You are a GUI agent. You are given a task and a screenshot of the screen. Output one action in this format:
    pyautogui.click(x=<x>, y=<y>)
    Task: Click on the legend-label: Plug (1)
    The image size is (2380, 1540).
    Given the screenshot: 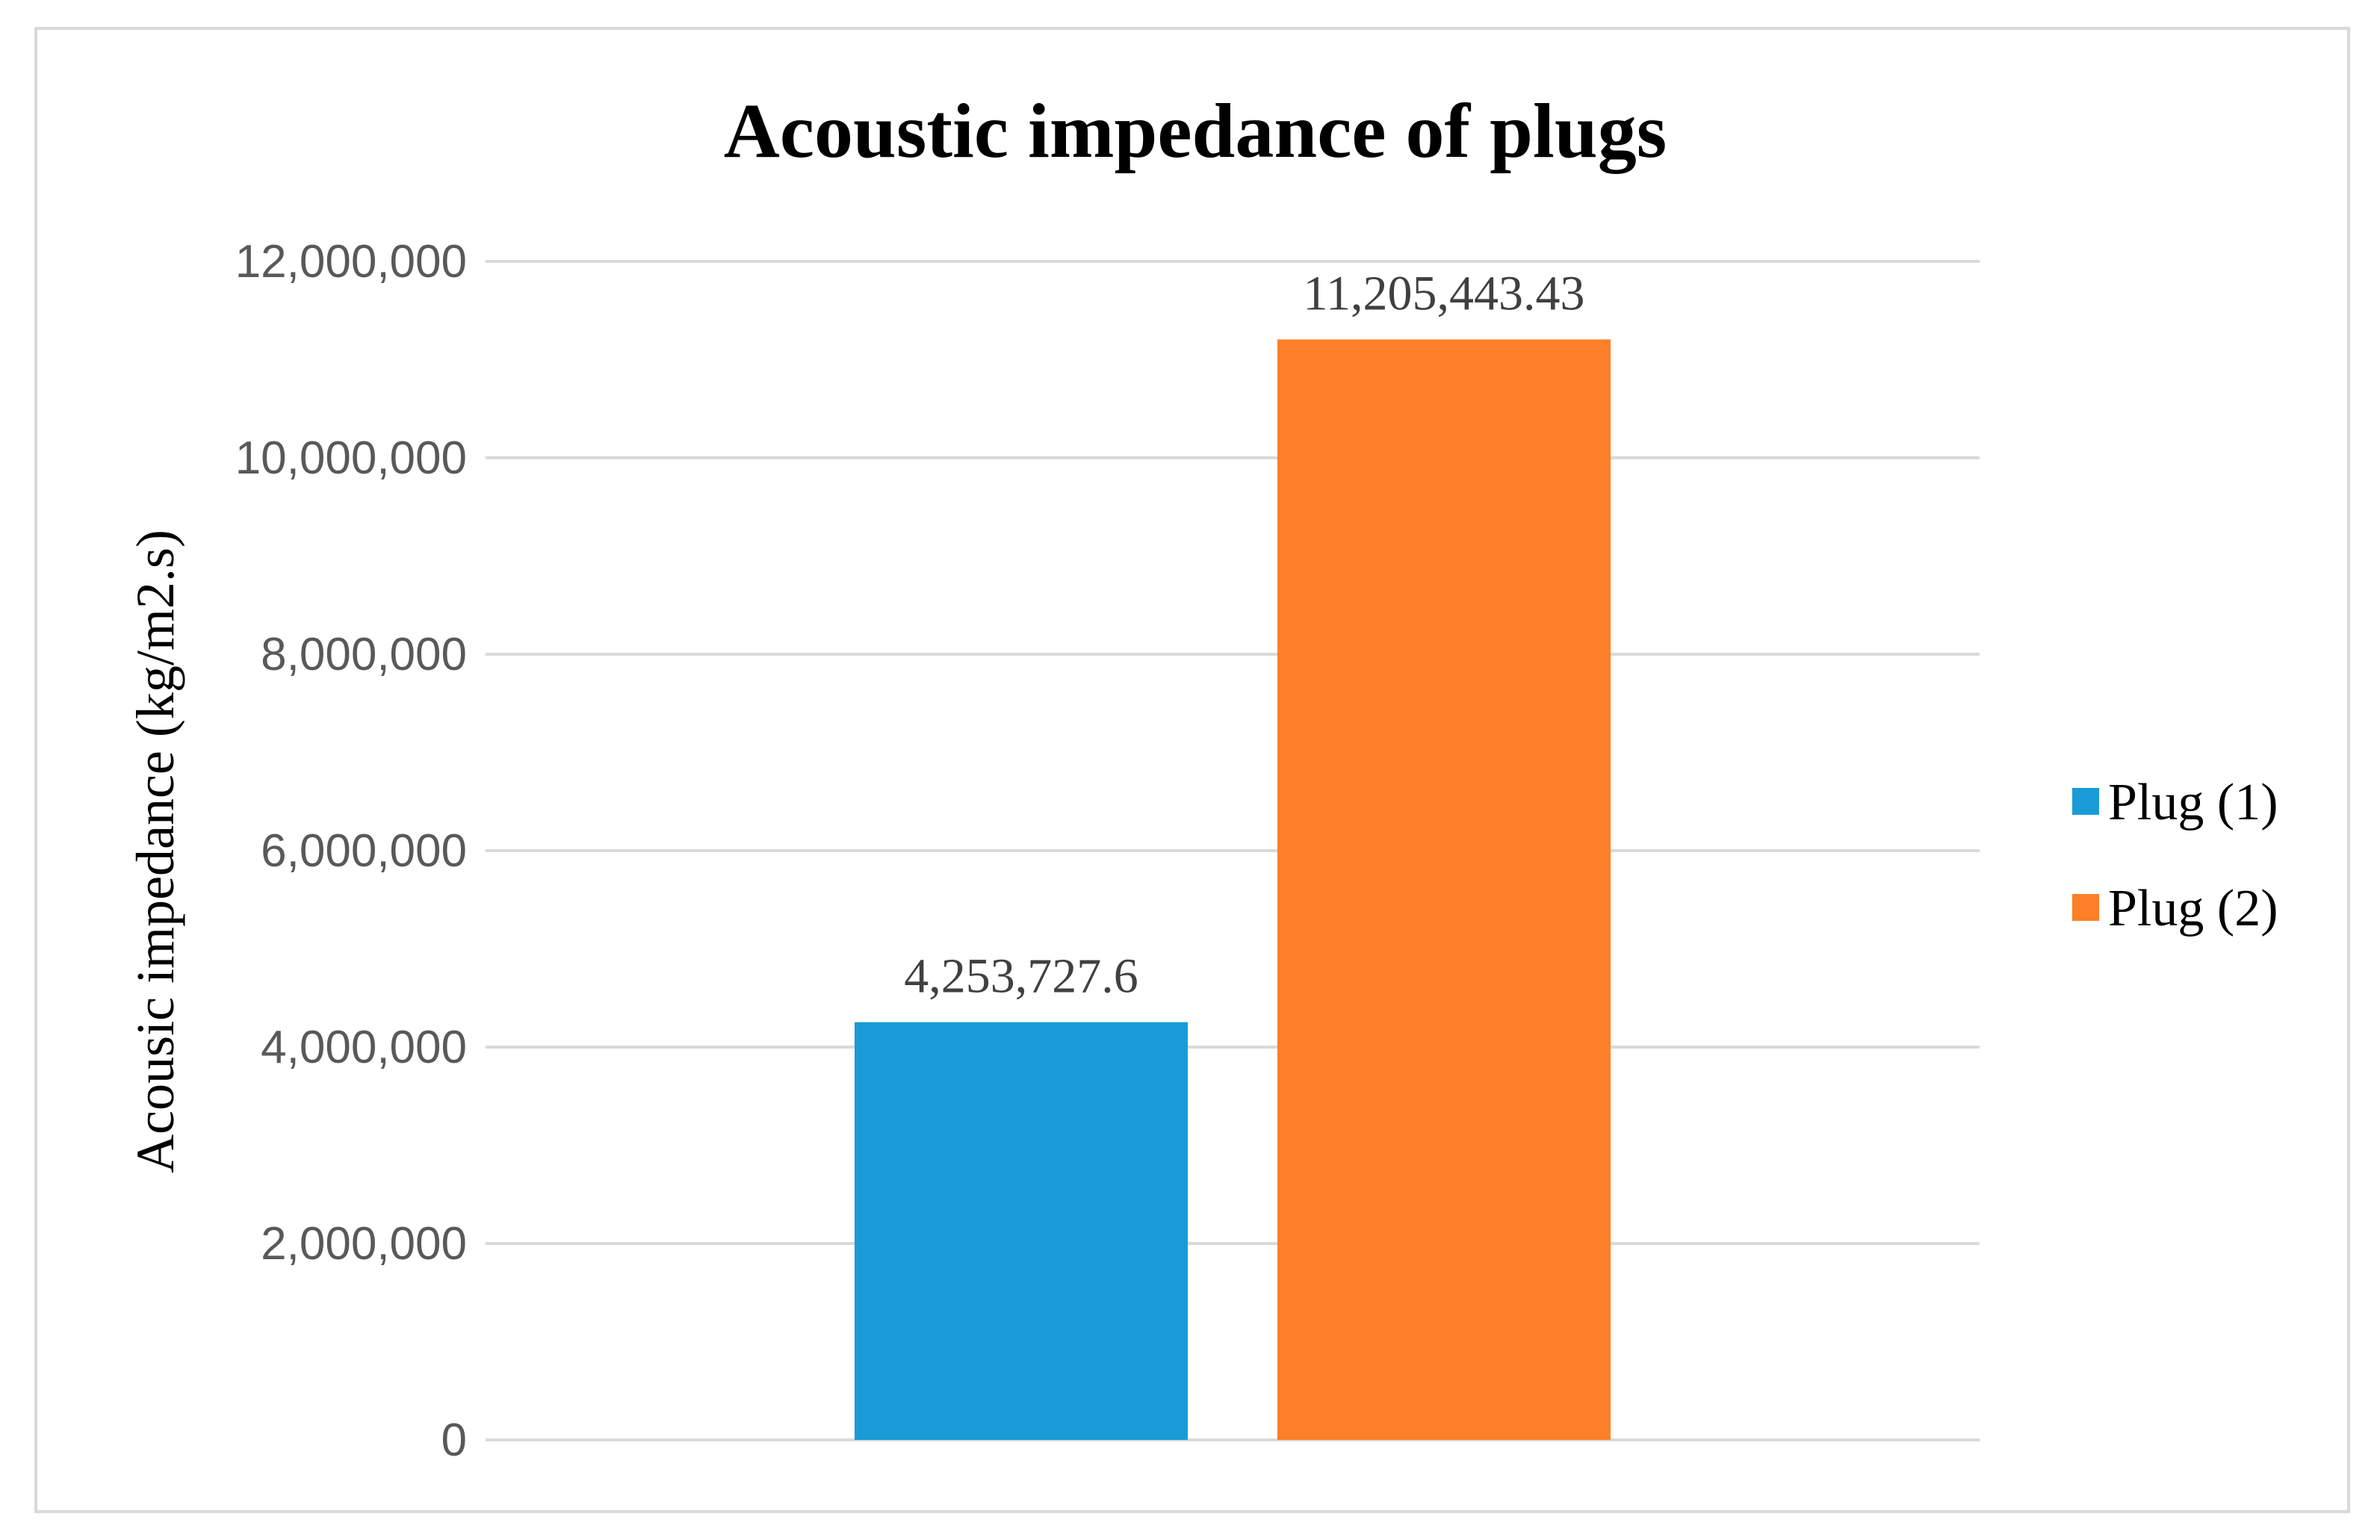 What is the action you would take?
    pyautogui.click(x=2193, y=802)
    